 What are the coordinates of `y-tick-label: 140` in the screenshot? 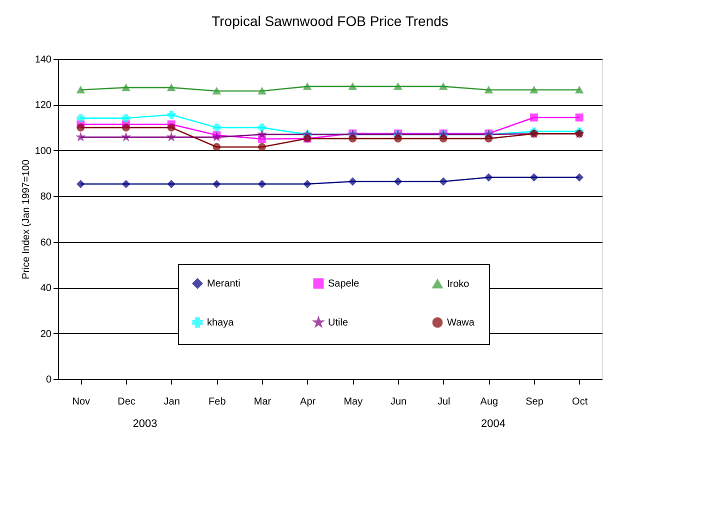 It's located at (43, 60).